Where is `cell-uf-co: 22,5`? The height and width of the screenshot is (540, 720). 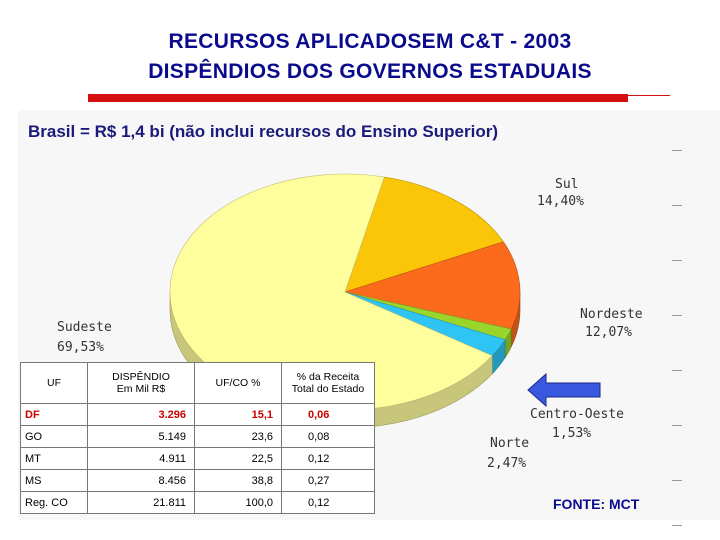
cell-uf-co: 22,5 is located at coordinates (238, 458).